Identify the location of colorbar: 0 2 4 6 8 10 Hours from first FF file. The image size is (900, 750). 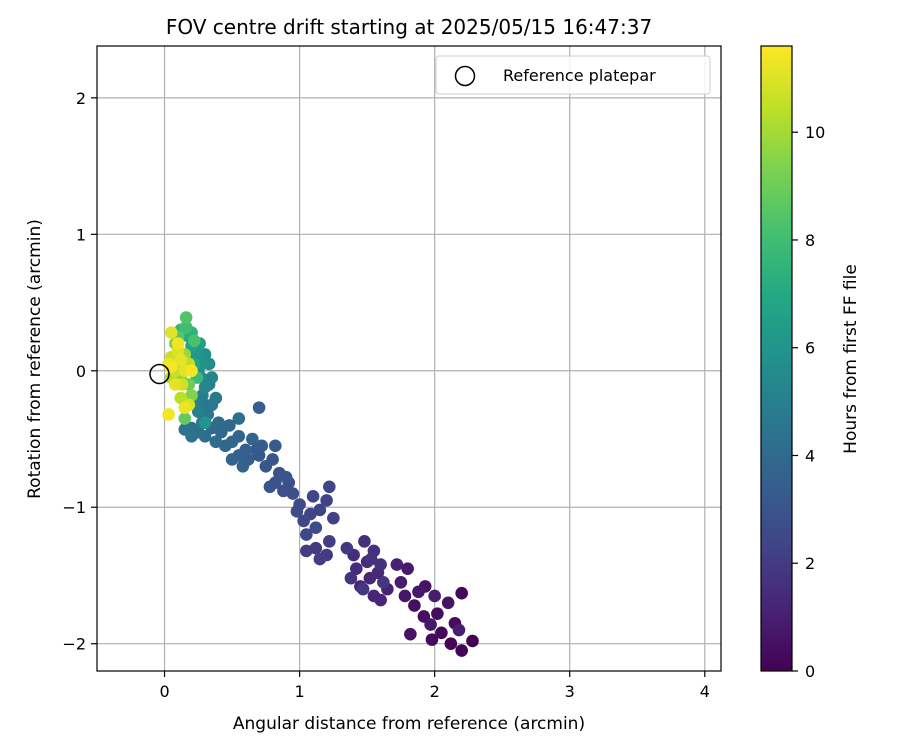
(810, 363).